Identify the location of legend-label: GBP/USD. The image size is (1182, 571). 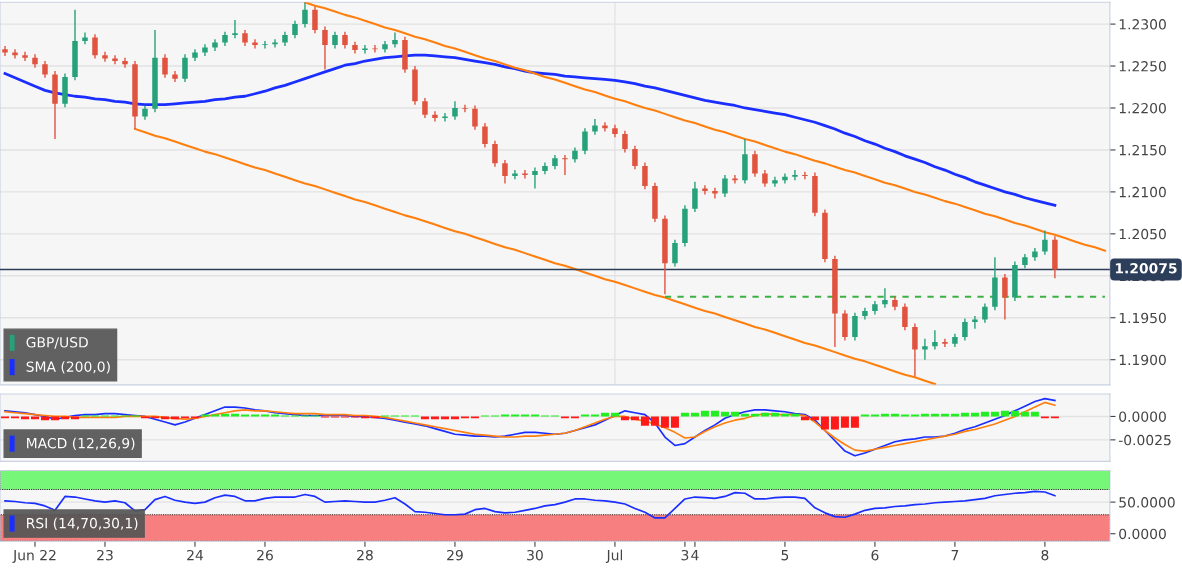
(57, 343).